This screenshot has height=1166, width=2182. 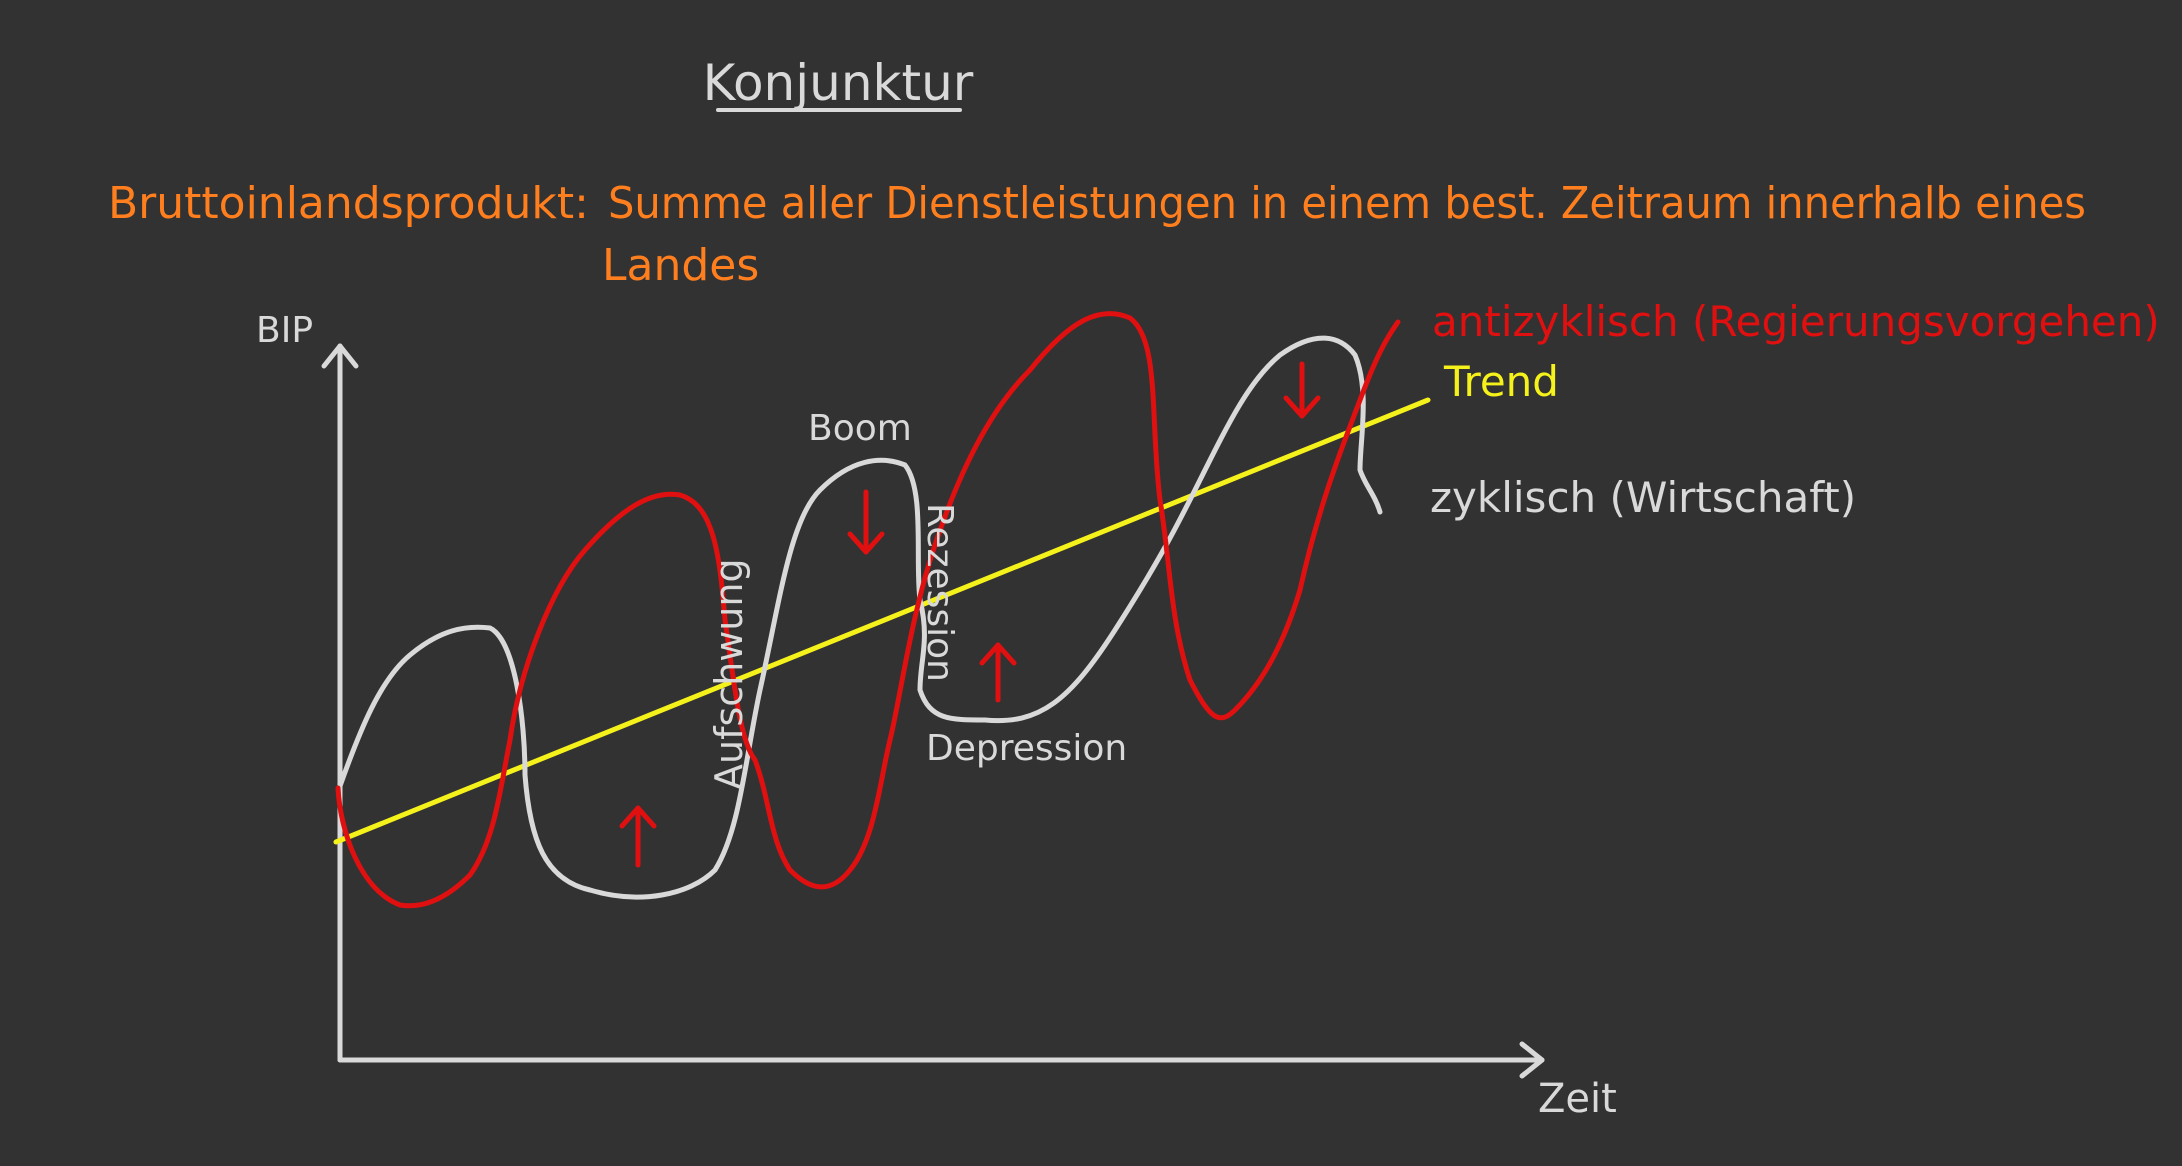 I want to click on phase-label-upswing: Aufschwung, so click(x=729, y=674).